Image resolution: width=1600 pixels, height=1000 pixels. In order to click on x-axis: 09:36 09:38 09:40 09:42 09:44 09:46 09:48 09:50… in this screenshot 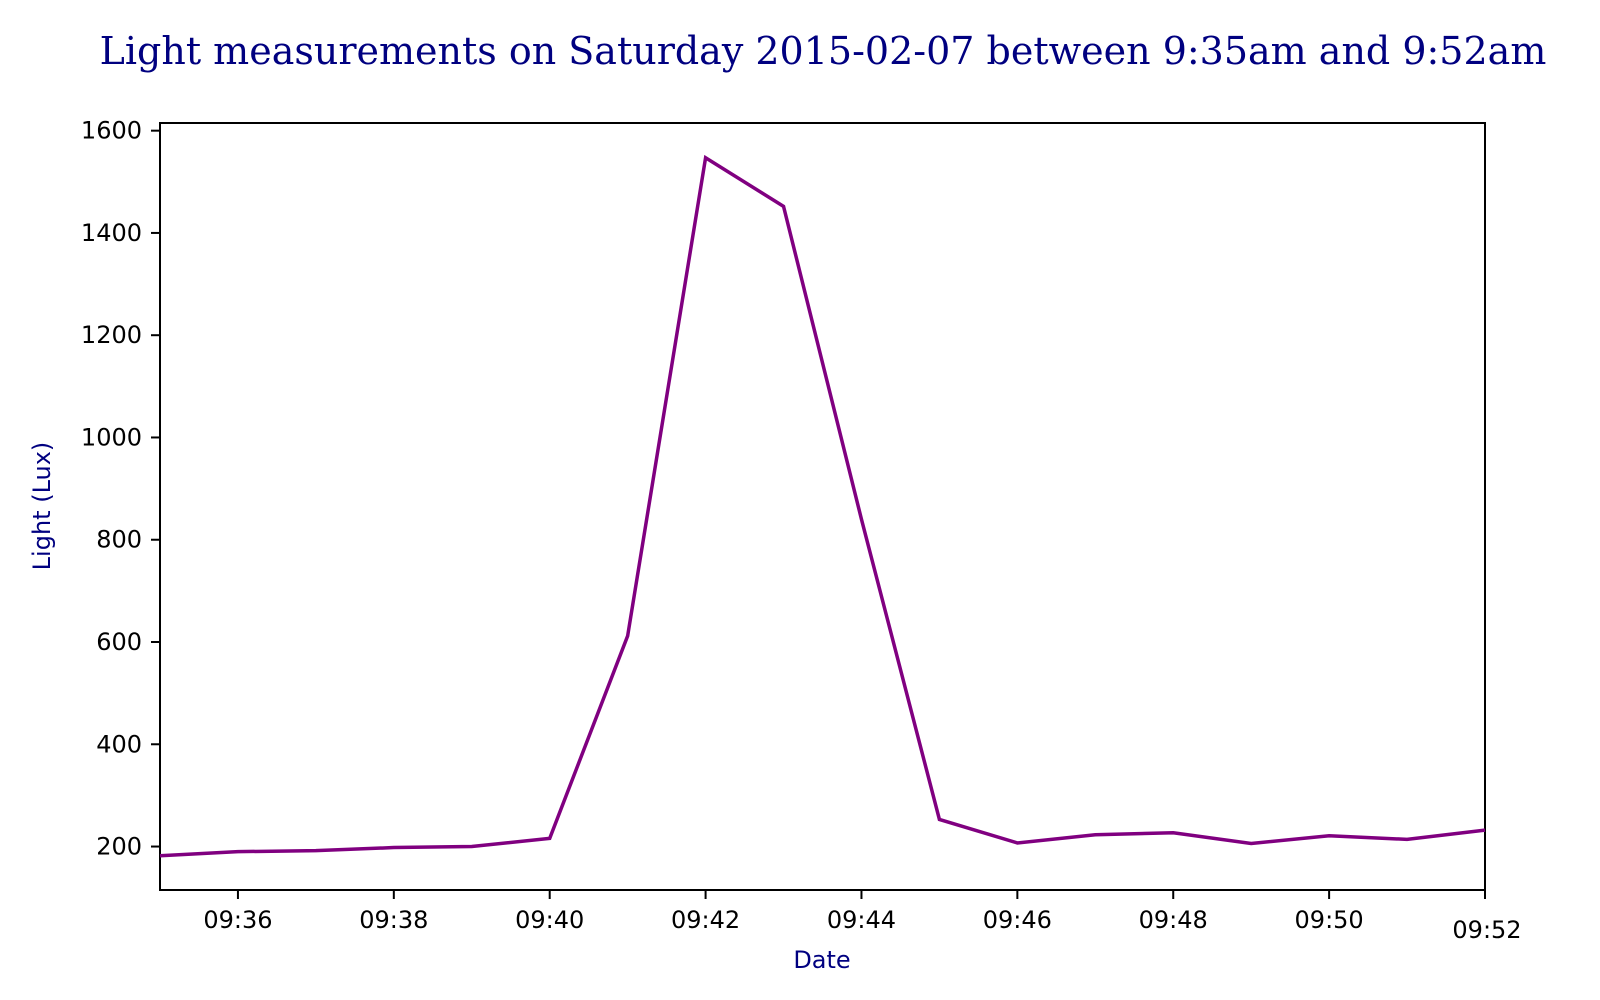, I will do `click(862, 917)`.